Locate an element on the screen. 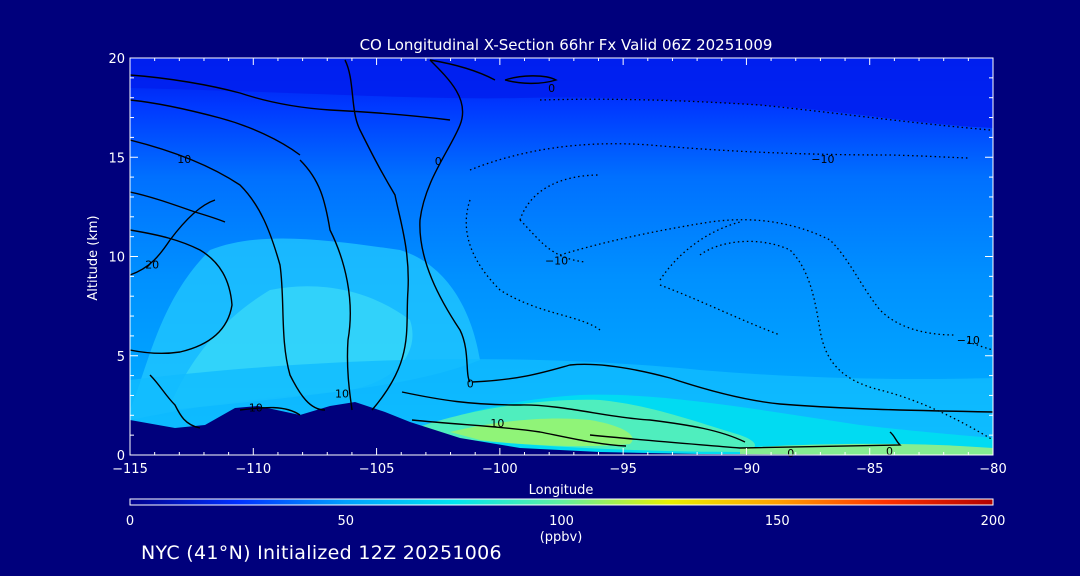 This screenshot has height=576, width=1080. upper-low-co-band is located at coordinates (561, 93).